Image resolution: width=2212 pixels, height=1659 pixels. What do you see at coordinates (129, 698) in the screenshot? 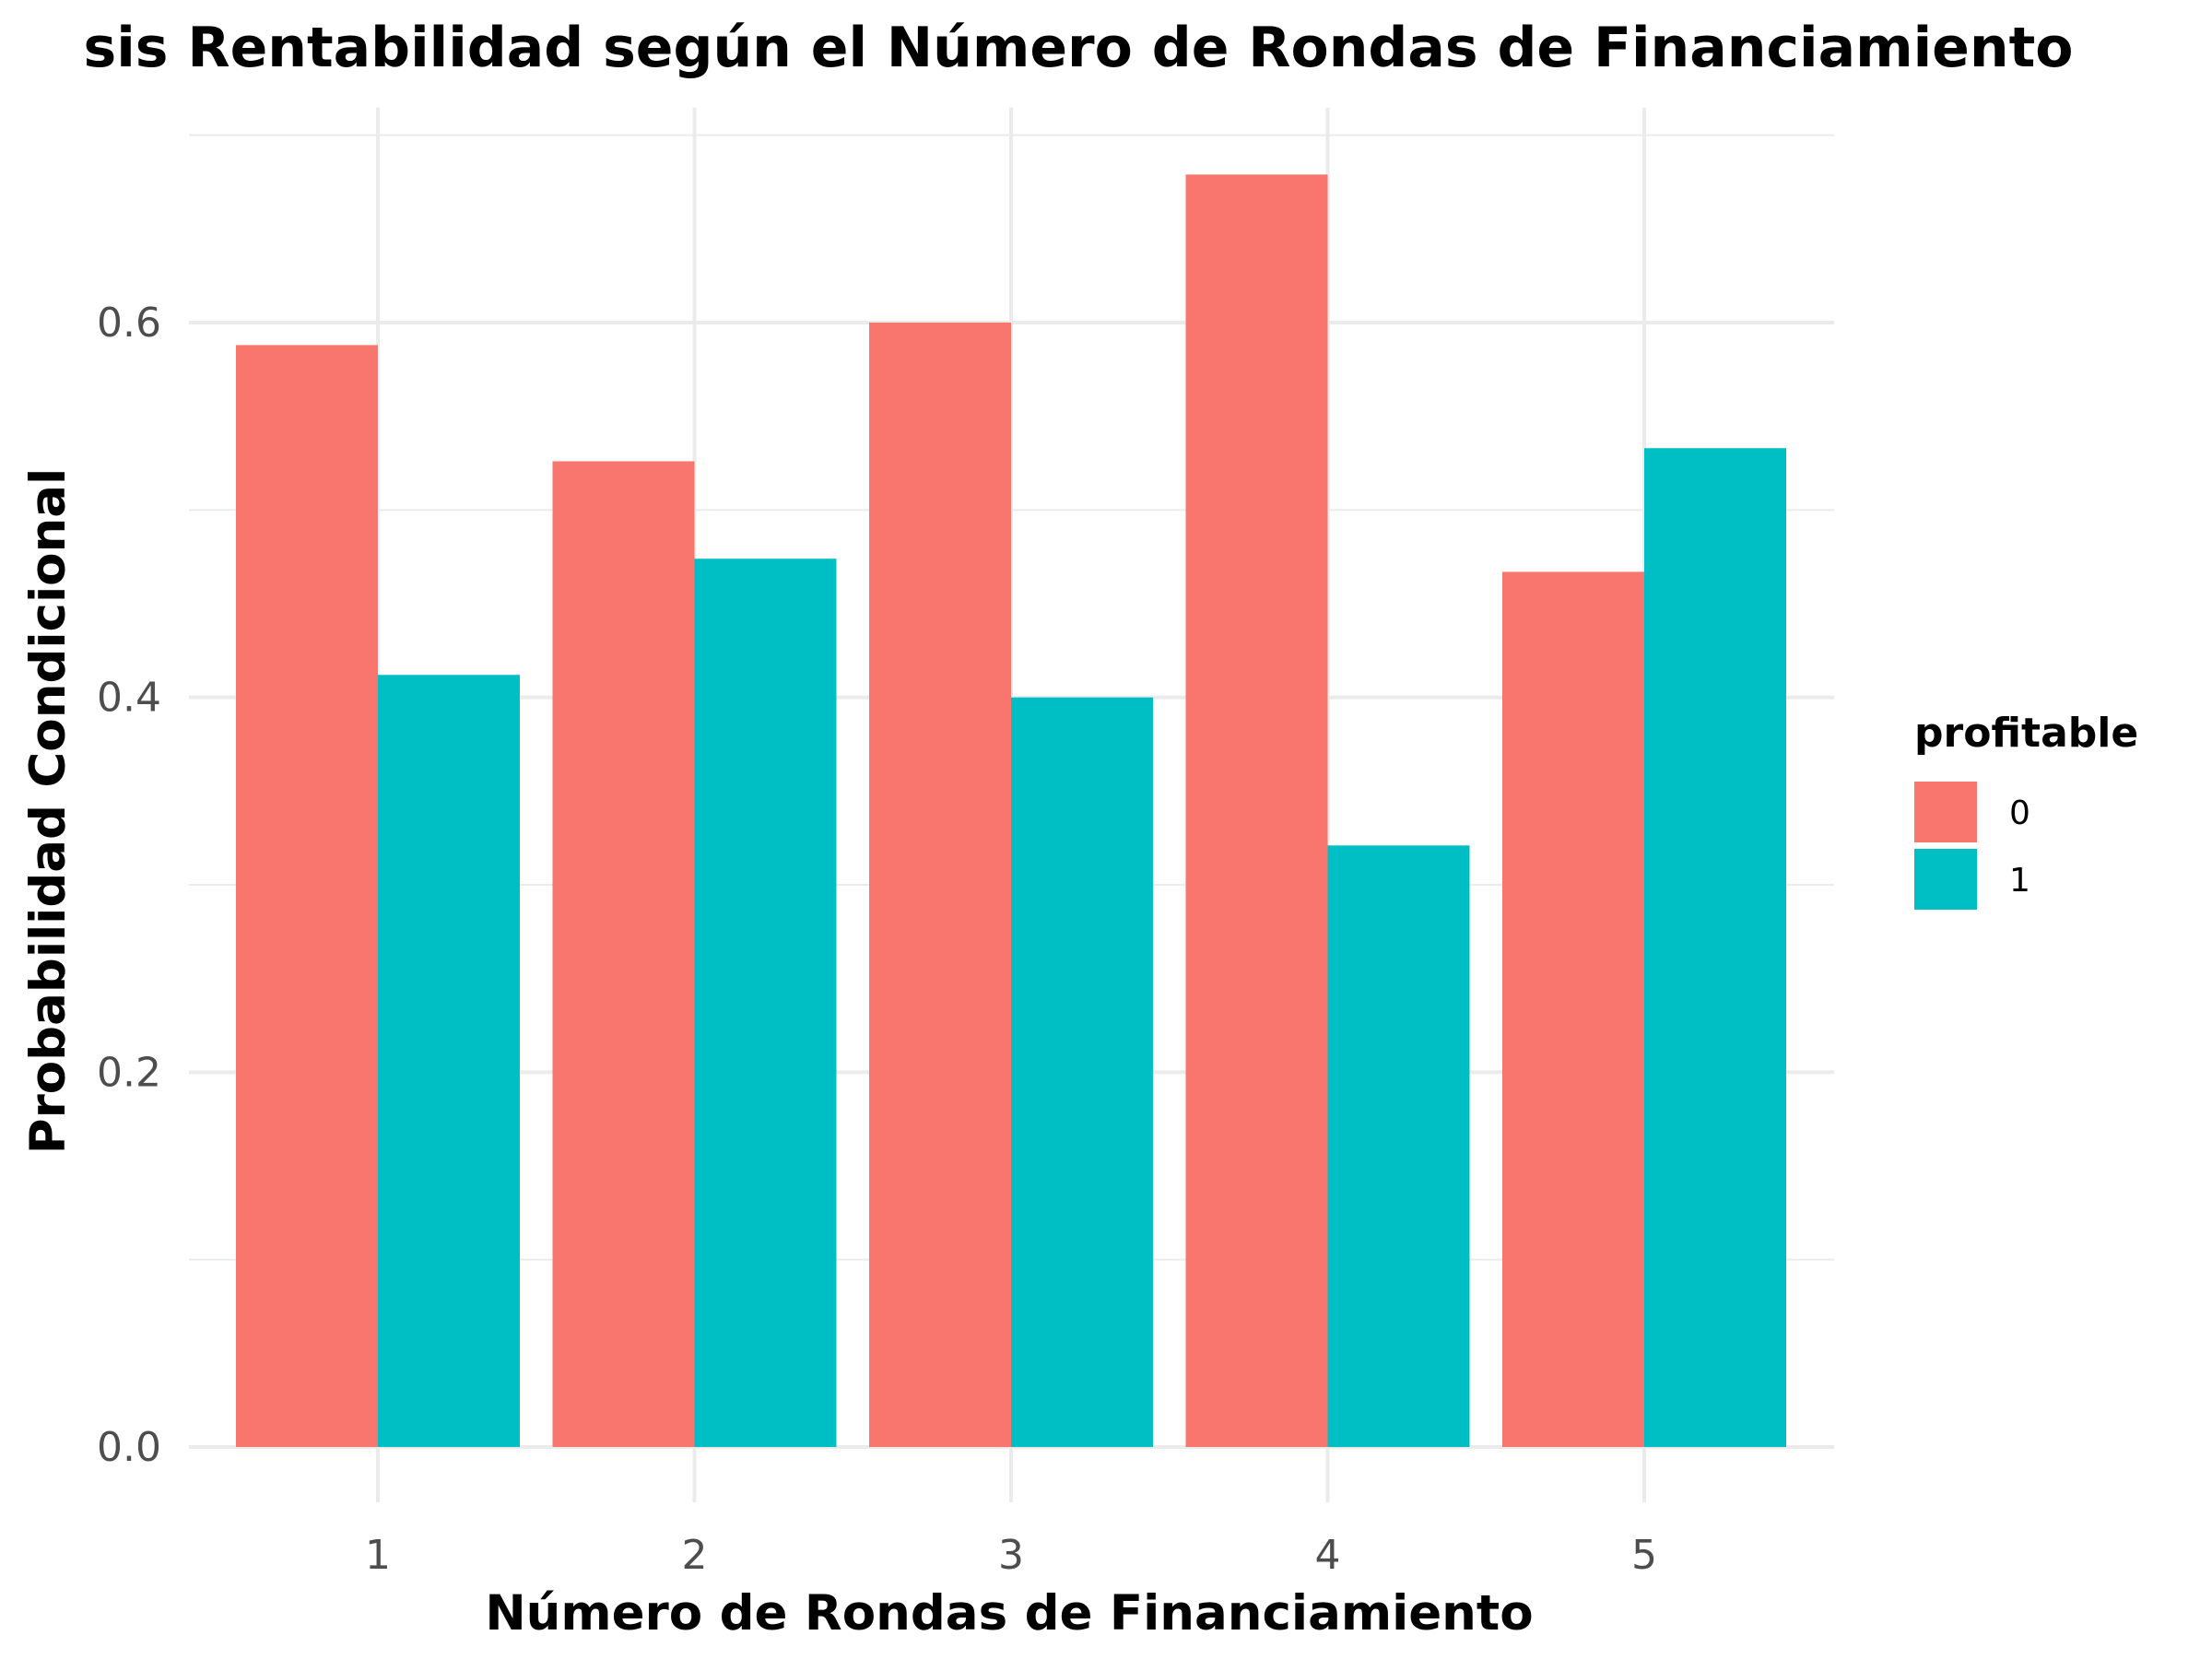
I see `y-tick-label: 0.4` at bounding box center [129, 698].